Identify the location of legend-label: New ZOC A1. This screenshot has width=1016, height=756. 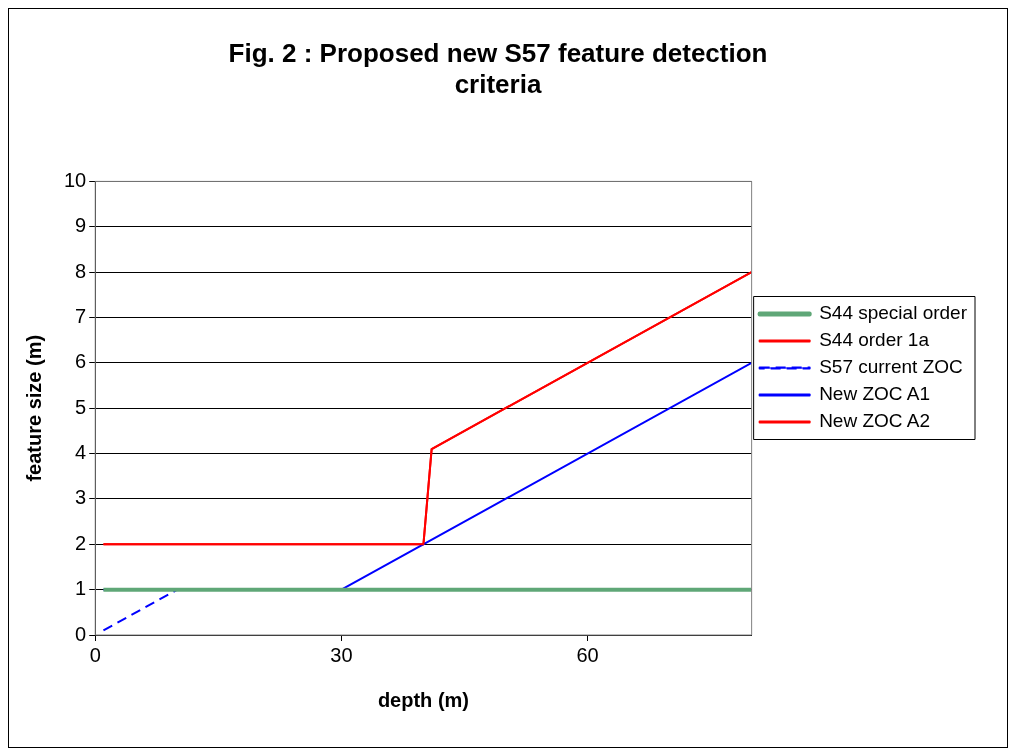
(875, 394).